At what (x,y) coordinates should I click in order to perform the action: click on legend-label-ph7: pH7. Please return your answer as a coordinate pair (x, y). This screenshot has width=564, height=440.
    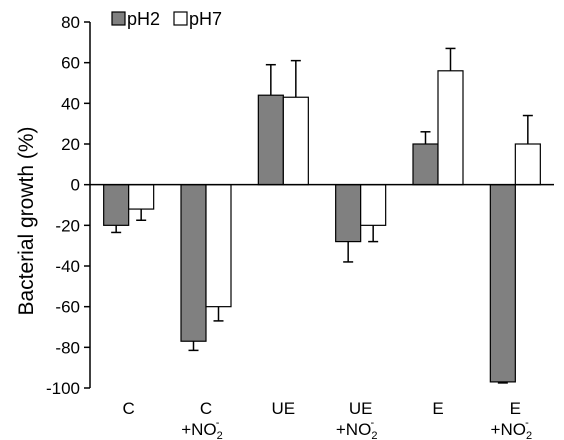
    Looking at the image, I should click on (205, 19).